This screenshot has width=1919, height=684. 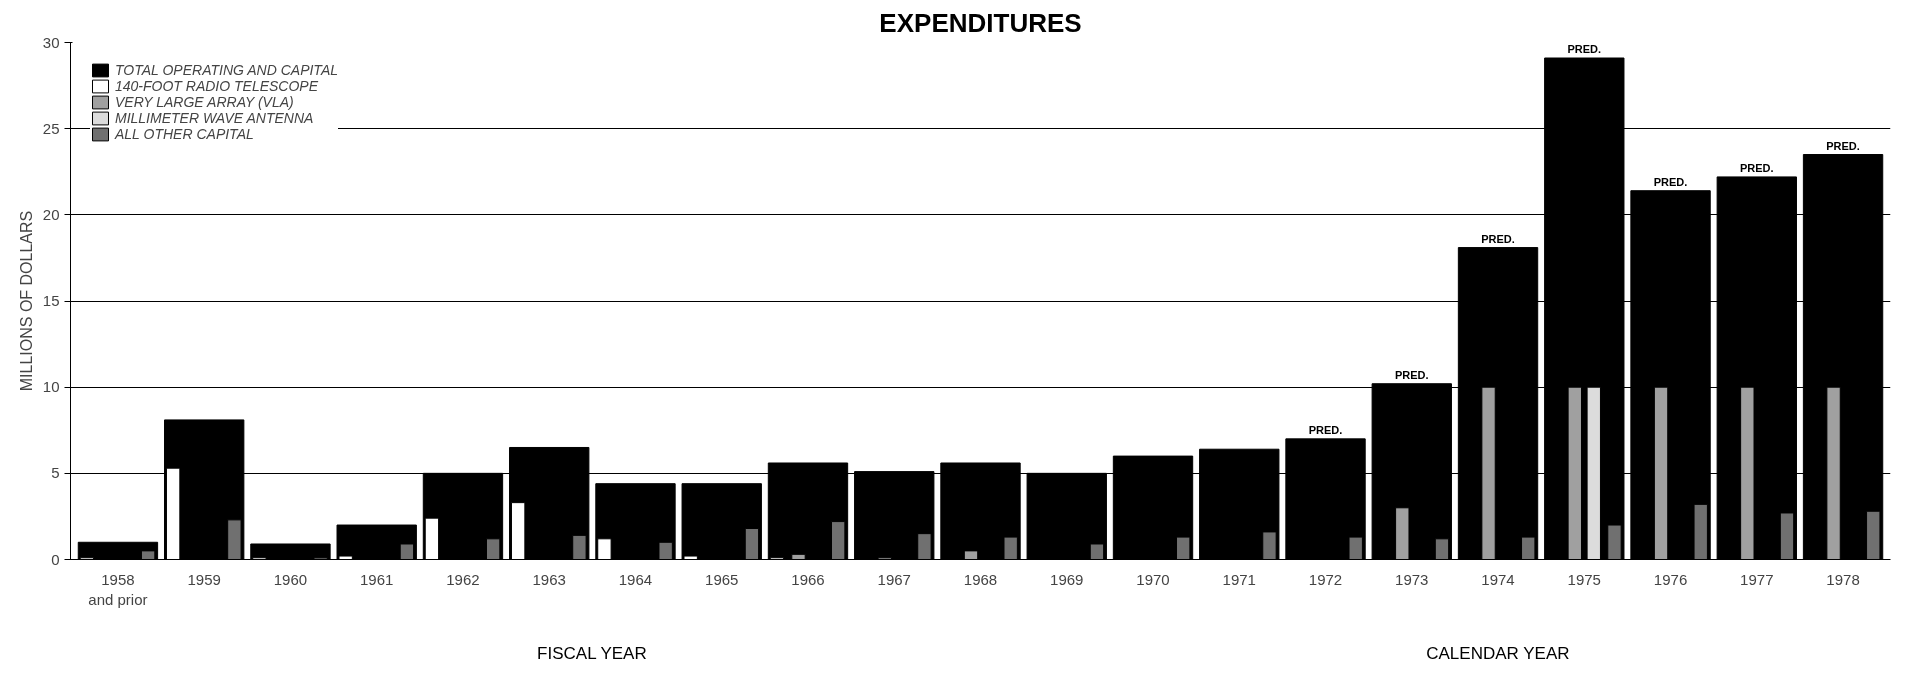 I want to click on x-tick-label: 1965, so click(x=722, y=579).